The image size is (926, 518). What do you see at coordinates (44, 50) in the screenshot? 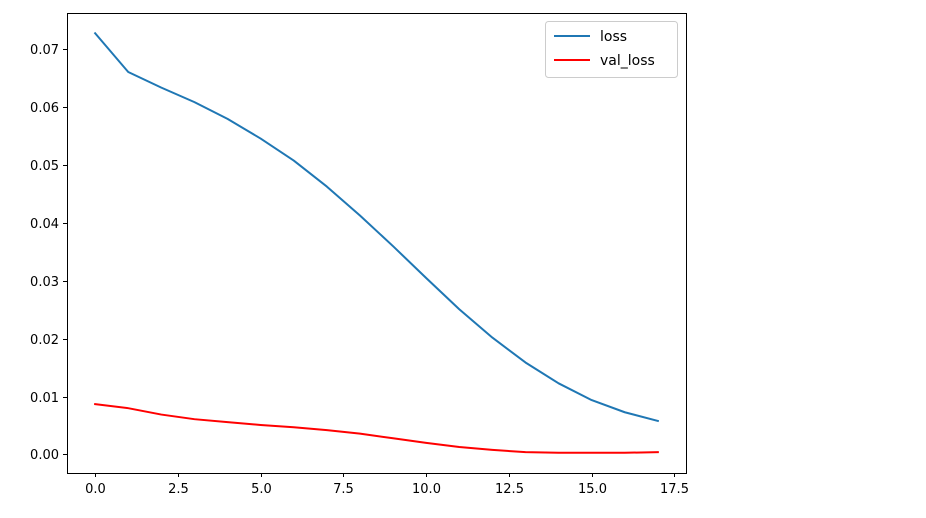
I see `y-tick-label: 0.07` at bounding box center [44, 50].